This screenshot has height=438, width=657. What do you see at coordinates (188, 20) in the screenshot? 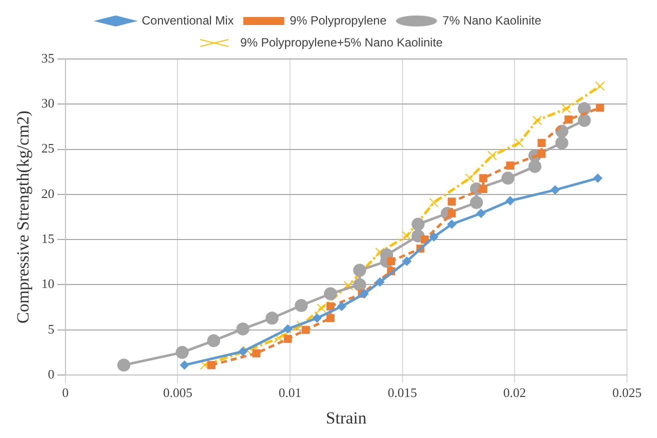
I see `legend-label: Conventional Mix` at bounding box center [188, 20].